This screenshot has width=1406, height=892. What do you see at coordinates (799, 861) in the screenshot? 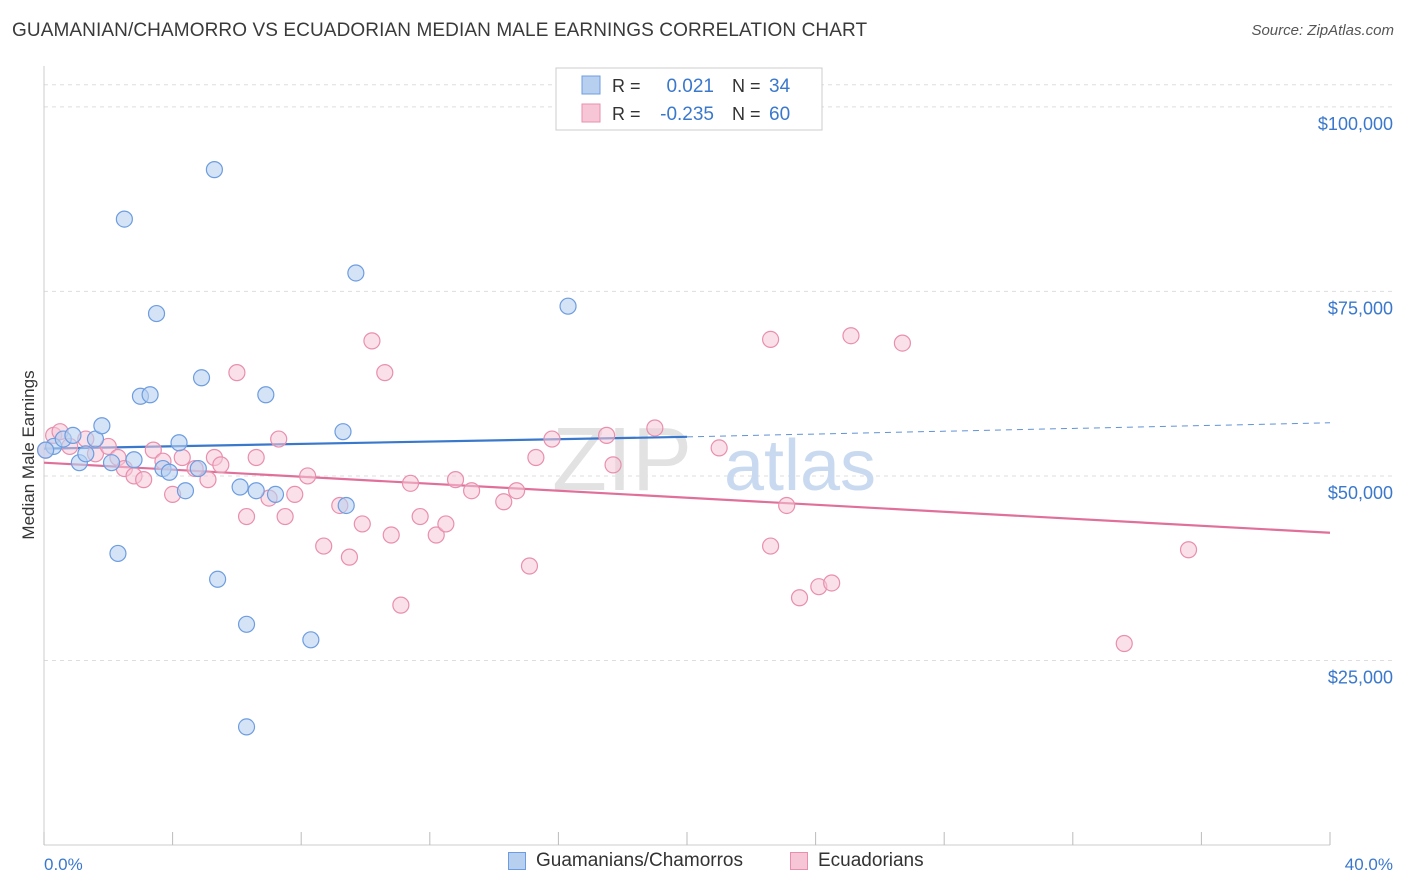
I see `legend-swatch-pink` at bounding box center [799, 861].